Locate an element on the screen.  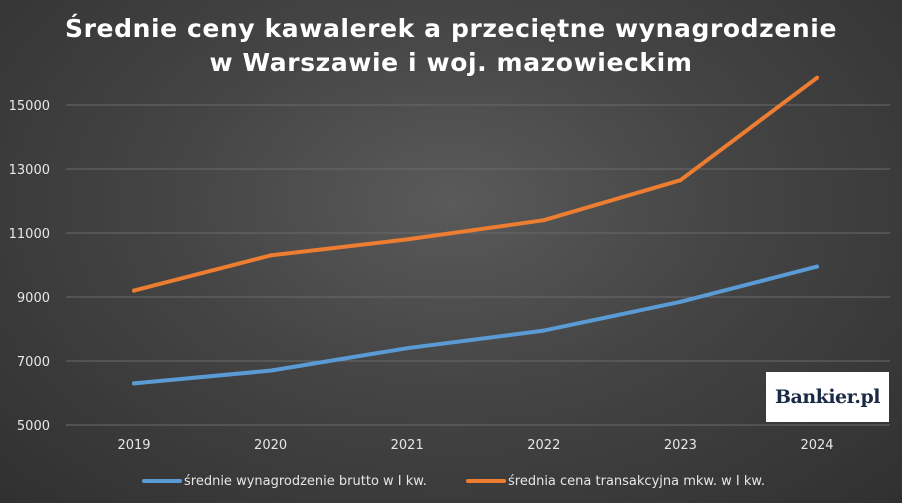
y-tick-label-11000: 11000 is located at coordinates (29, 234).